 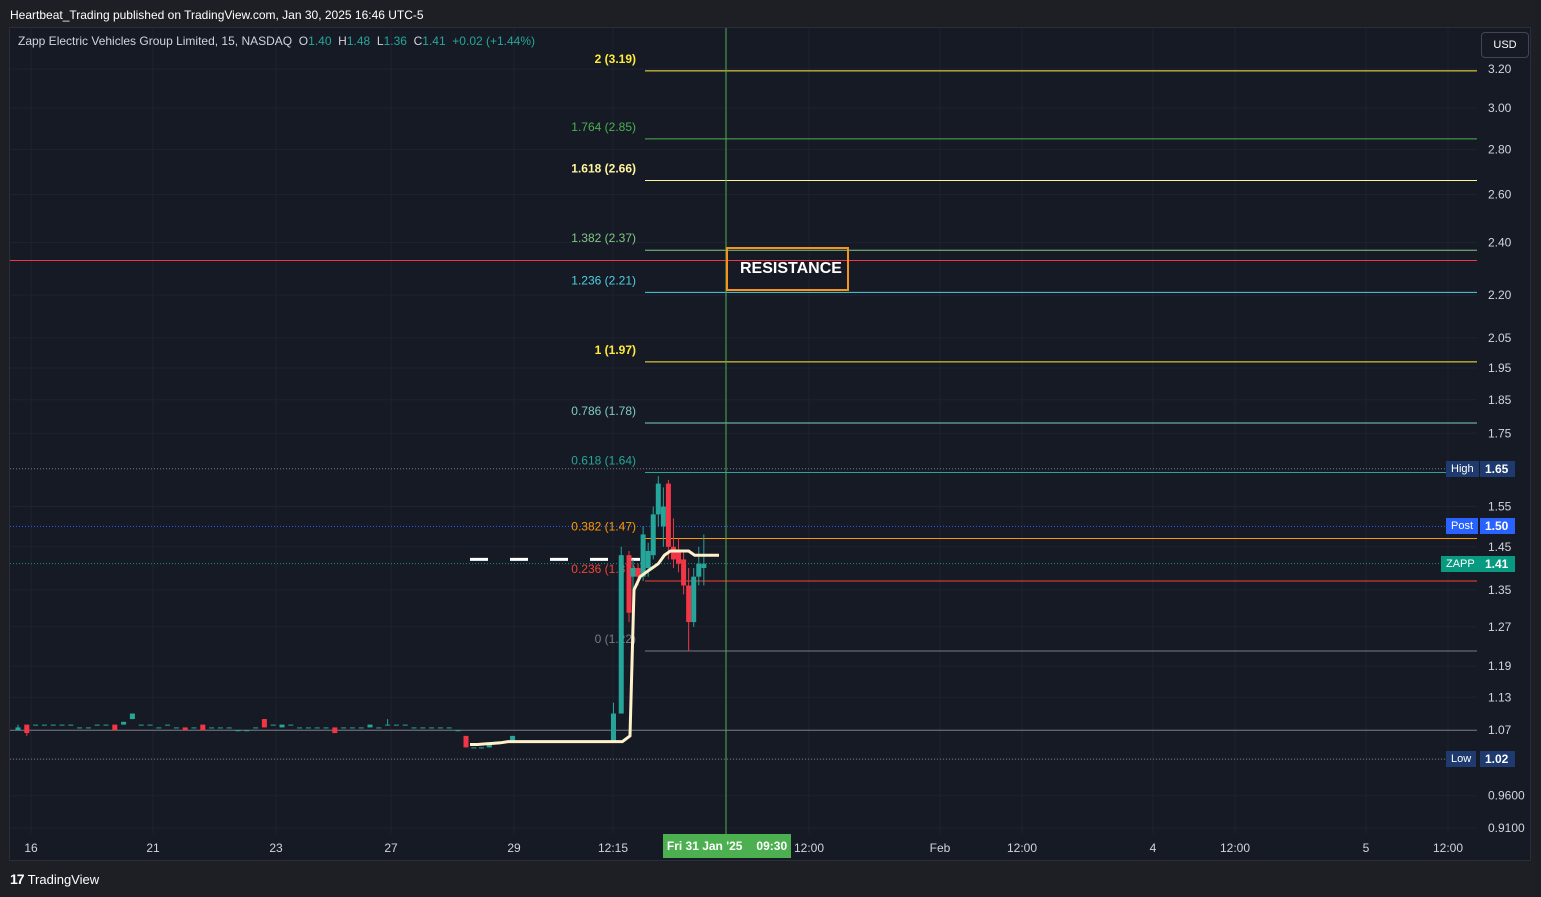 I want to click on time-cursor-date: Fri 31 Jan '25, so click(x=704, y=846).